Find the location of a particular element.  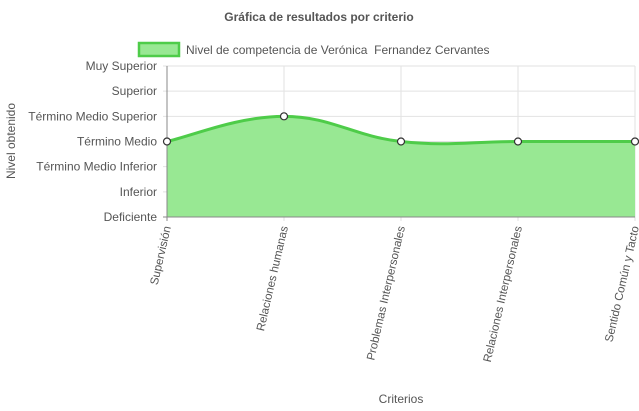

x-axis-label: Criterios is located at coordinates (401, 399).